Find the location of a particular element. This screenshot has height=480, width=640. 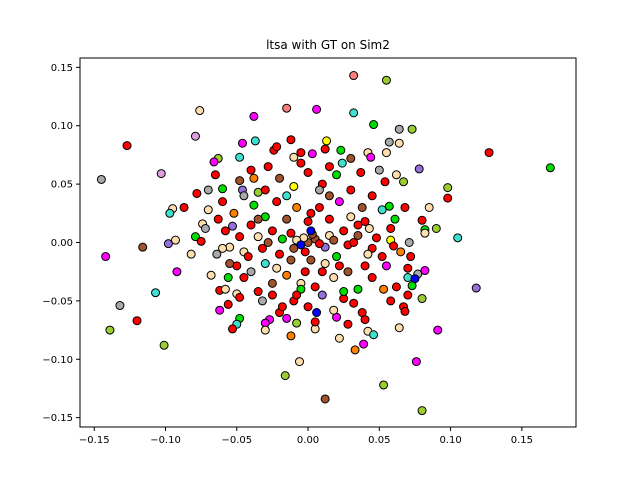

y-tick-label: −0.15 is located at coordinates (57, 418).